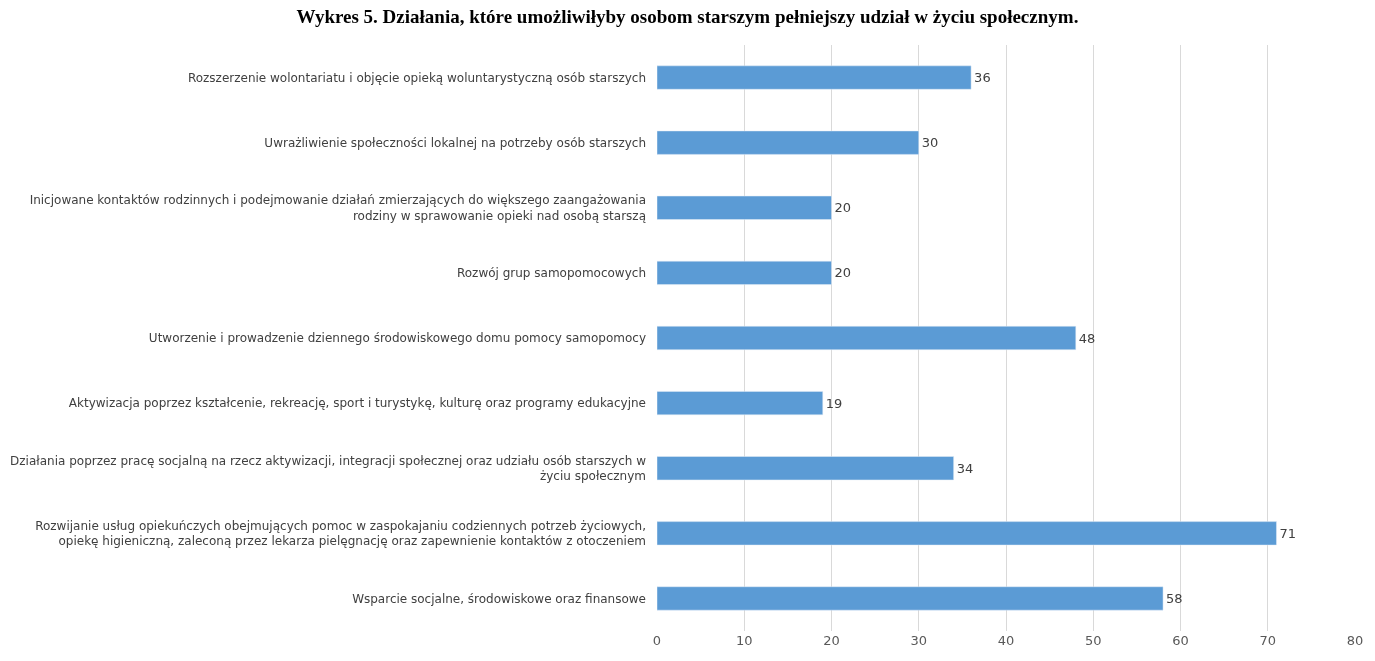 This screenshot has width=1375, height=661. I want to click on x-tick-label: 70, so click(1268, 640).